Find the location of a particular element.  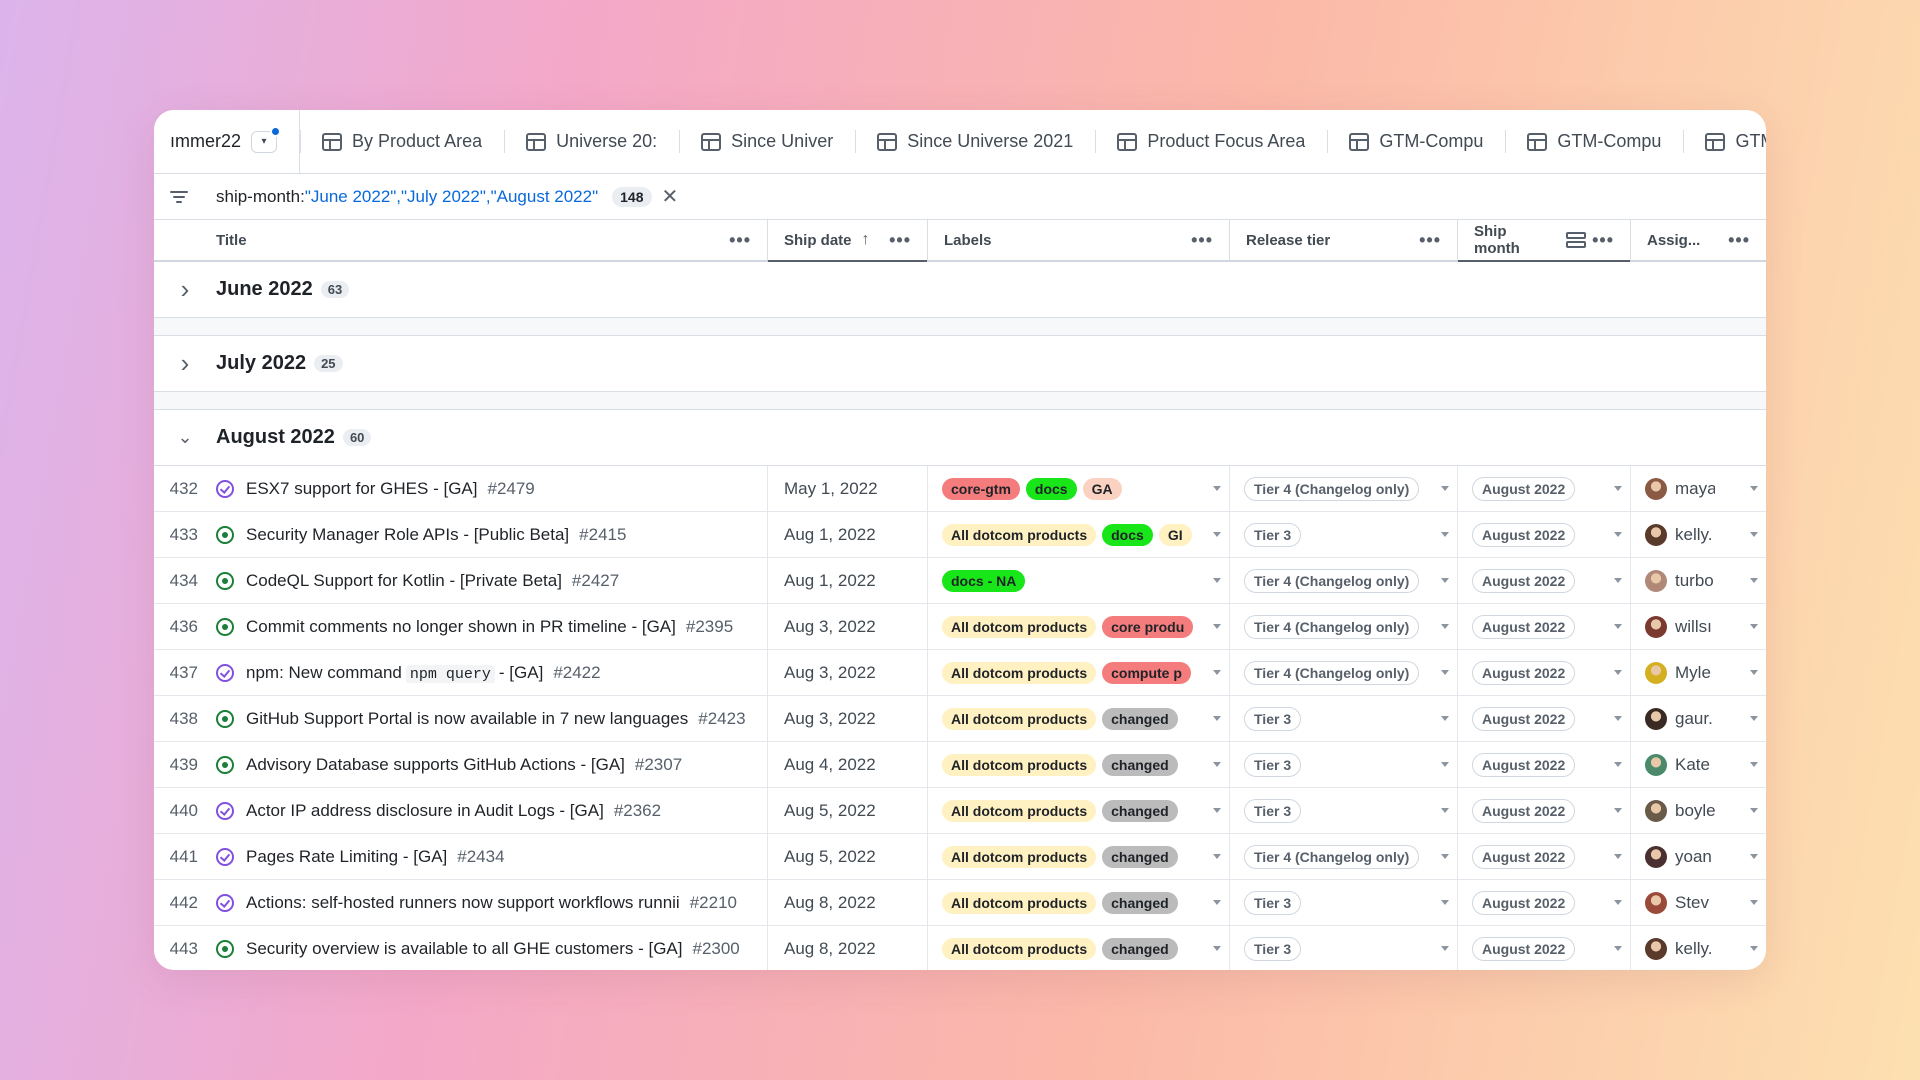

issue-number: #2423 is located at coordinates (722, 718).